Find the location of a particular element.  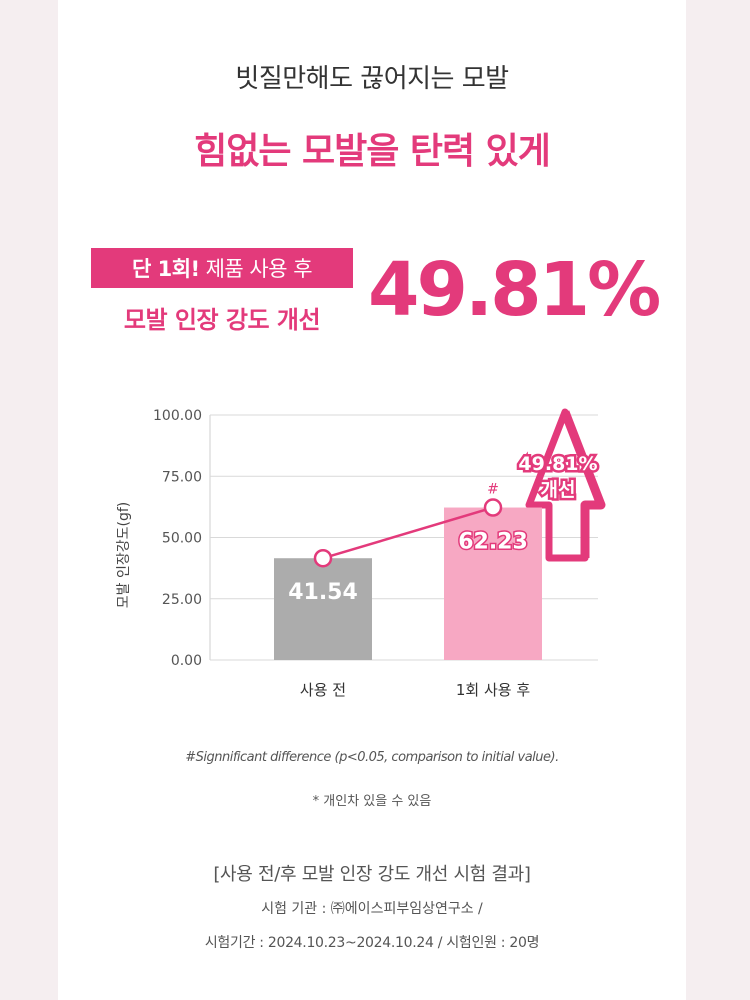

test-organization: 시험 기관 : ㈜에이스피부임상연구소 / is located at coordinates (372, 909).